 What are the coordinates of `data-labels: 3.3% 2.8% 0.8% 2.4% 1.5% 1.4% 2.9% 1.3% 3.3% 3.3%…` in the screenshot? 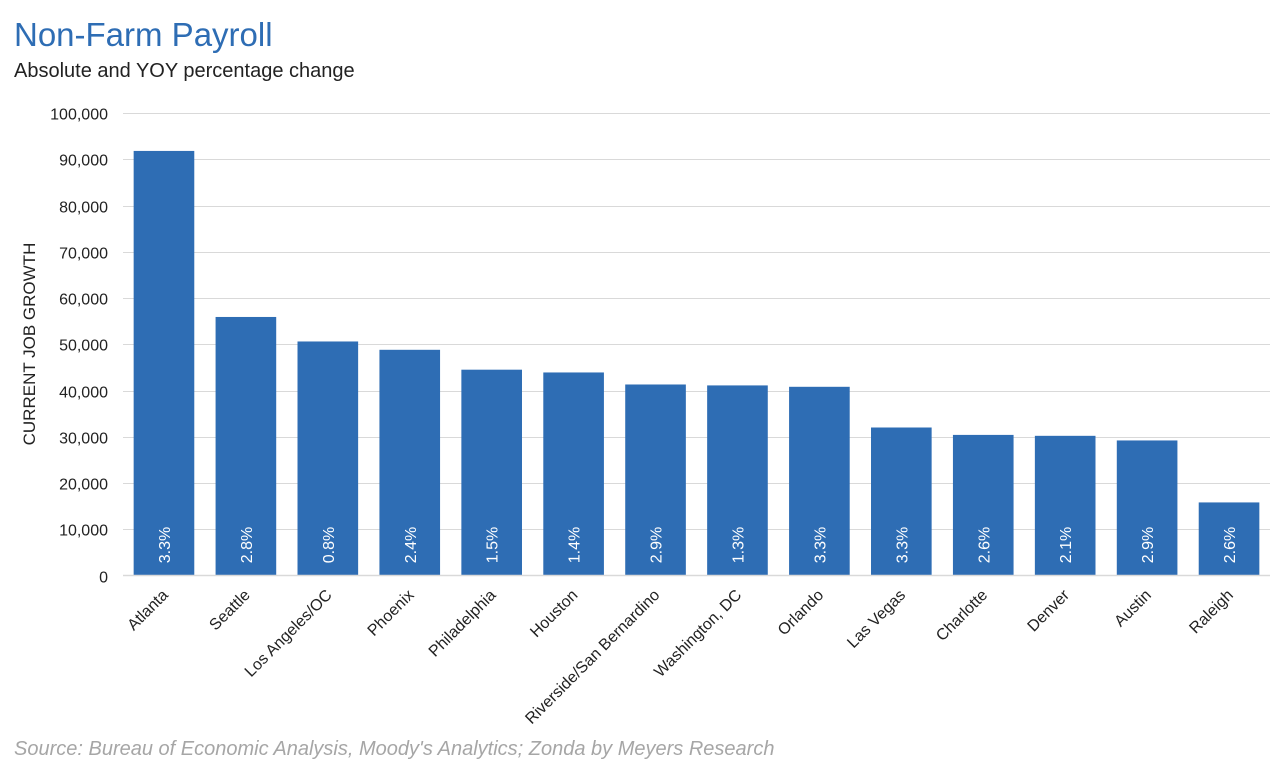 It's located at (698, 545).